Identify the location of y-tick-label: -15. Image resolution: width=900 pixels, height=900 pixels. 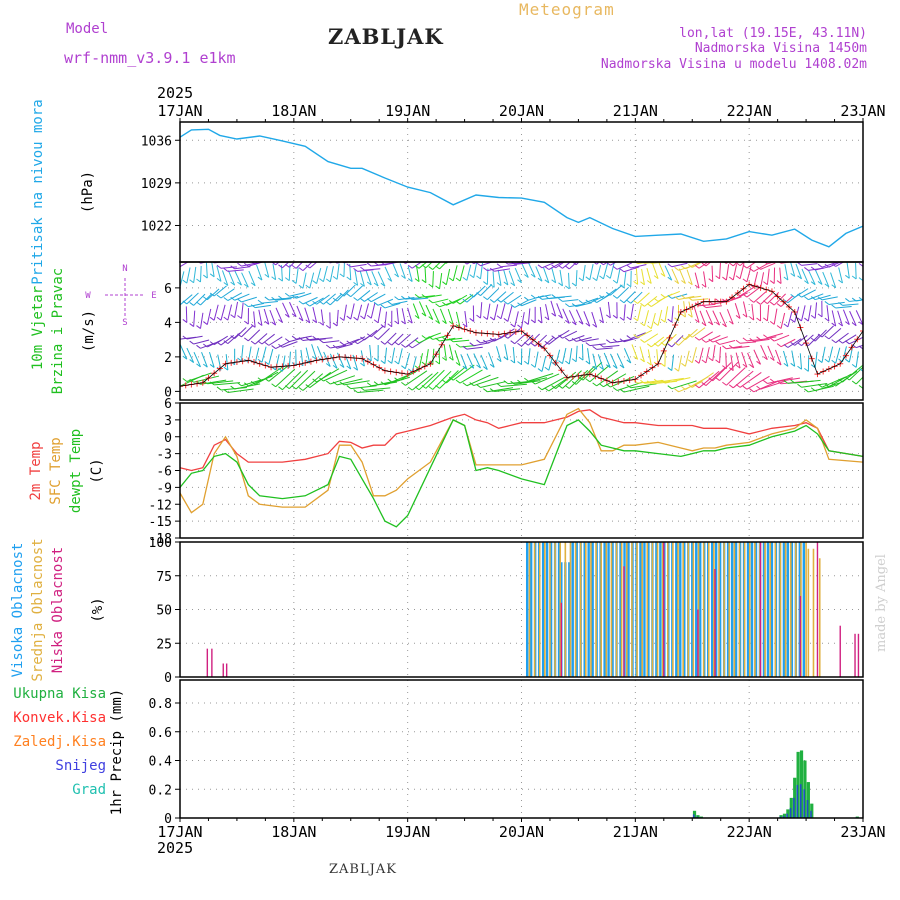
(160, 522).